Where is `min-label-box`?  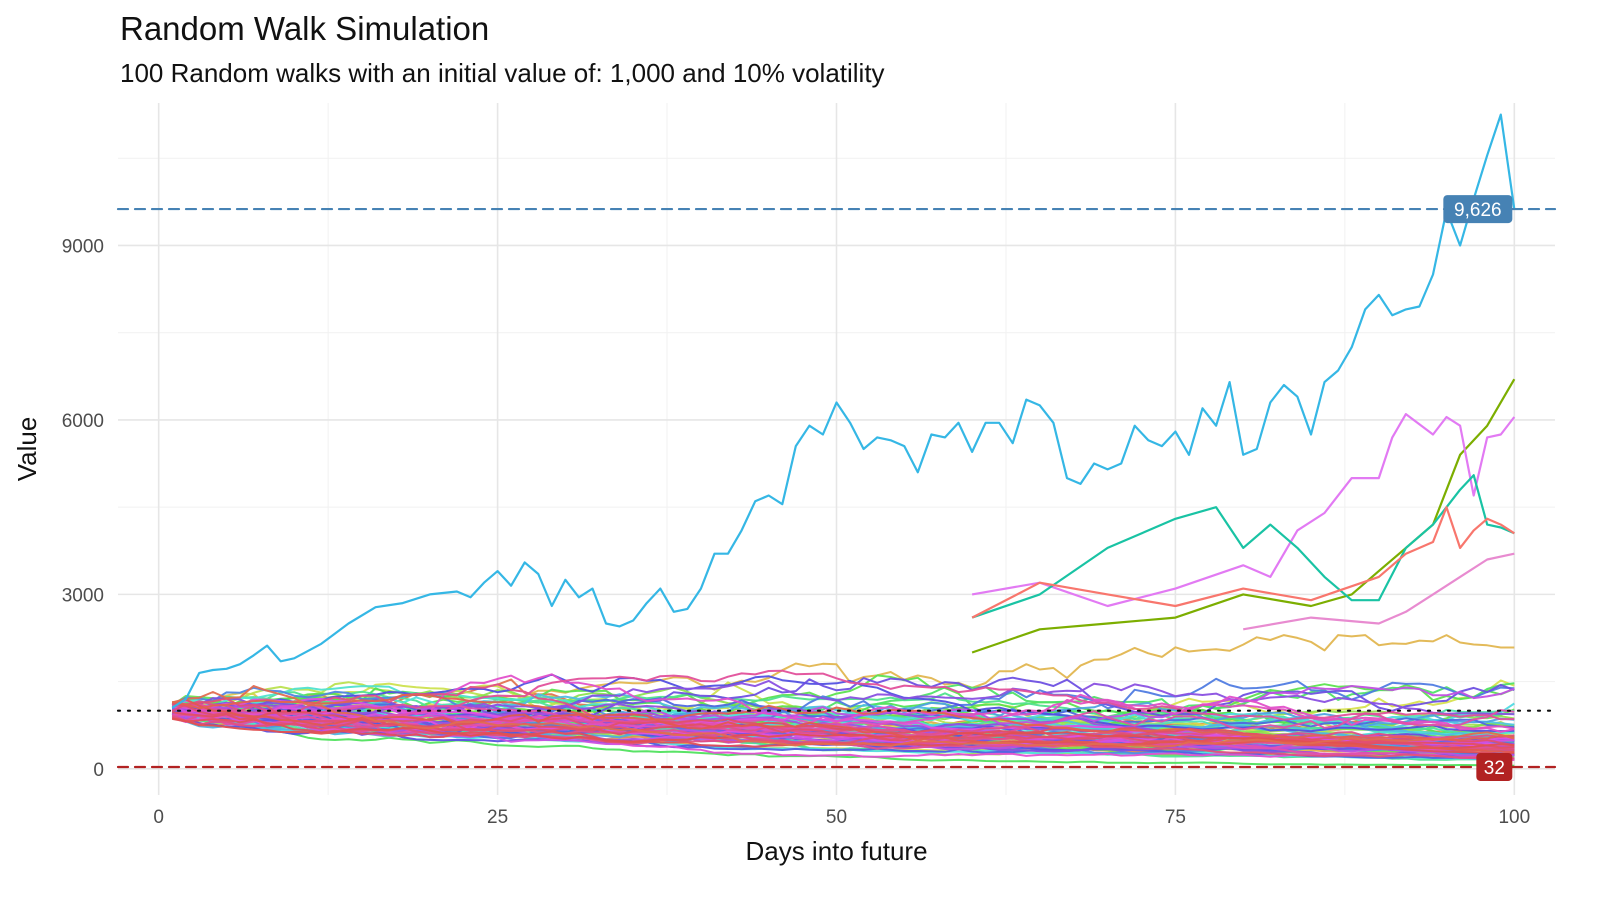 min-label-box is located at coordinates (1494, 766).